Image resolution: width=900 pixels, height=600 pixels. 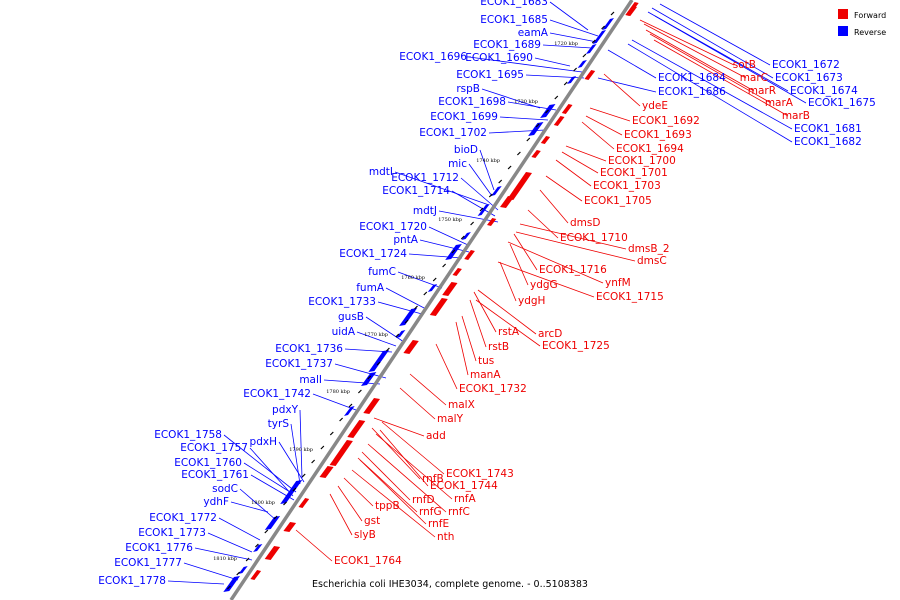 What do you see at coordinates (695, 51) in the screenshot?
I see `leader-marc` at bounding box center [695, 51].